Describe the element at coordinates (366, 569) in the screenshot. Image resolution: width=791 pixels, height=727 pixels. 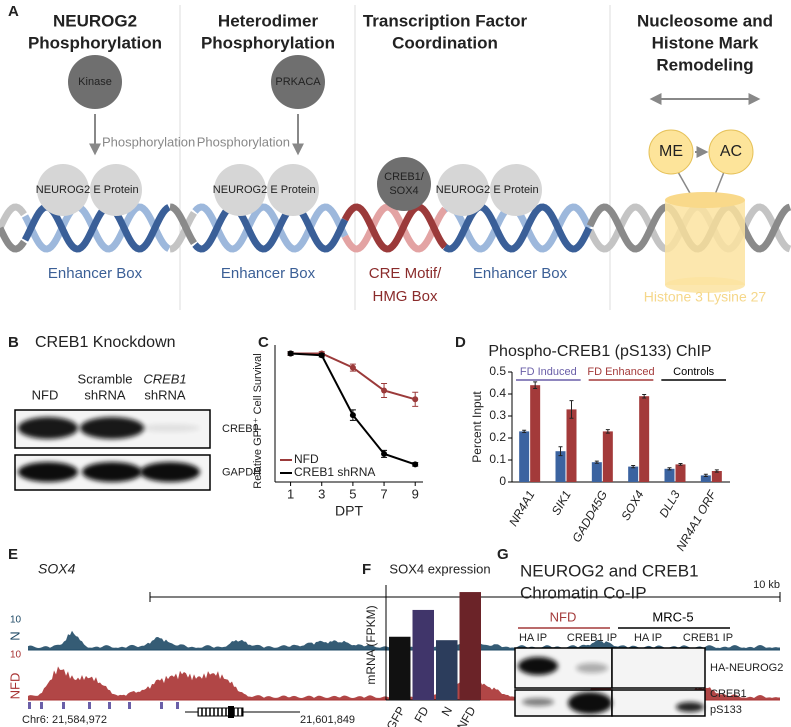
I see `panel-letter: F` at that location.